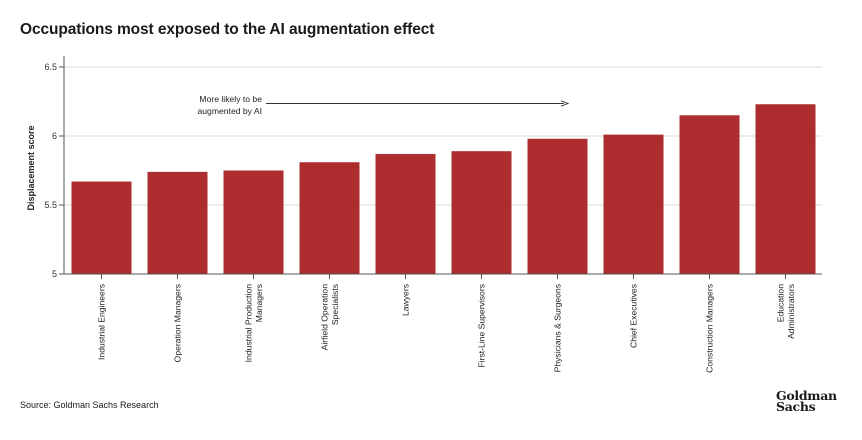 This screenshot has height=440, width=862. What do you see at coordinates (230, 111) in the screenshot?
I see `annotation-text-line-2: augmented by AI` at bounding box center [230, 111].